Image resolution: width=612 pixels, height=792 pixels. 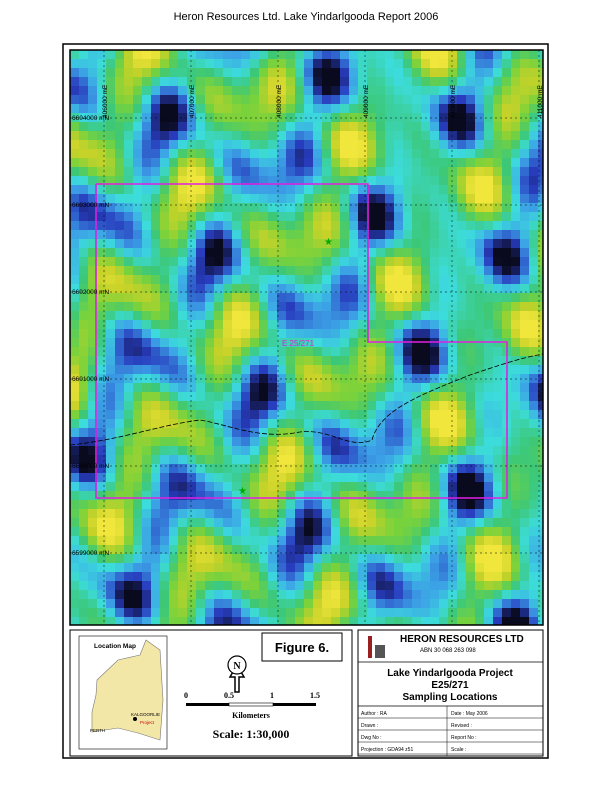 I want to click on easting-label: 408000 mE, so click(x=279, y=101).